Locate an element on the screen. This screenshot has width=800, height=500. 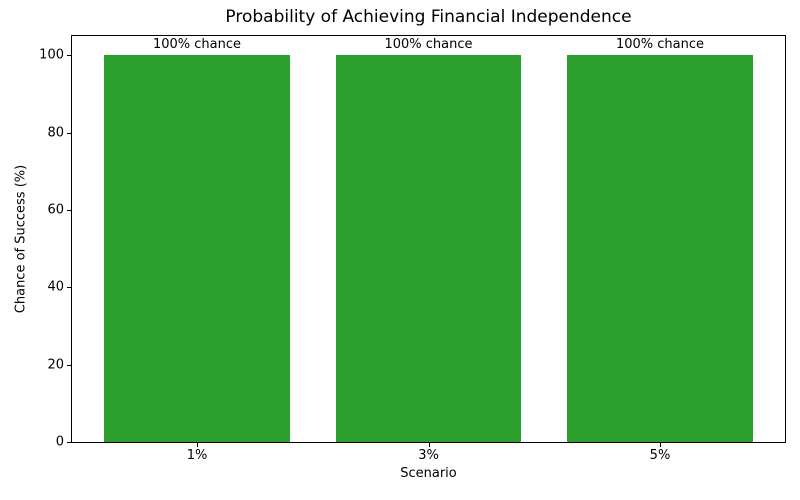
x-tick-label: 1% is located at coordinates (197, 455).